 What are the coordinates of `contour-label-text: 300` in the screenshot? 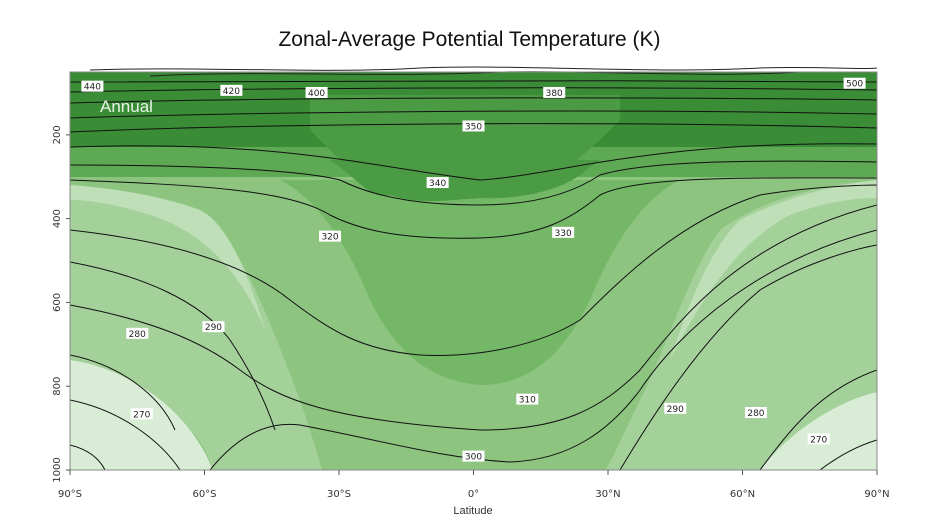 It's located at (473, 458).